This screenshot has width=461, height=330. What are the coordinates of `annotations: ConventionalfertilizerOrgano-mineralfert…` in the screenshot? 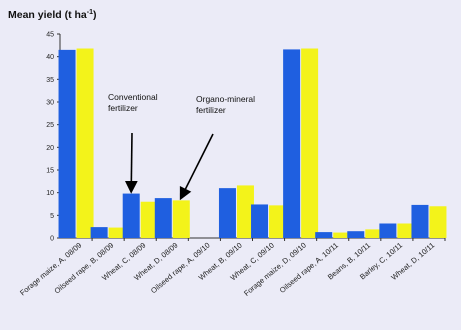 It's located at (181, 146).